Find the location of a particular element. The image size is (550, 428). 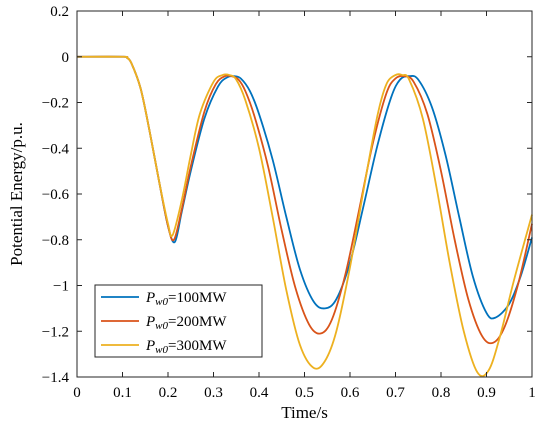

x-tick-label: 0.1 is located at coordinates (122, 393).